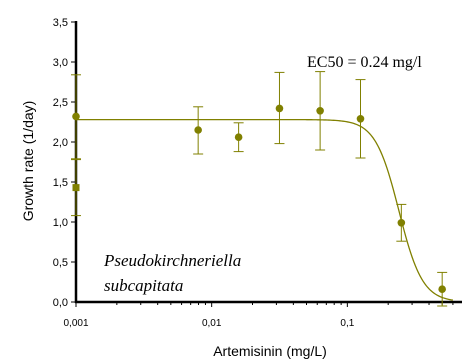  Describe the element at coordinates (75, 323) in the screenshot. I see `x-tick-label: 0,001` at that location.